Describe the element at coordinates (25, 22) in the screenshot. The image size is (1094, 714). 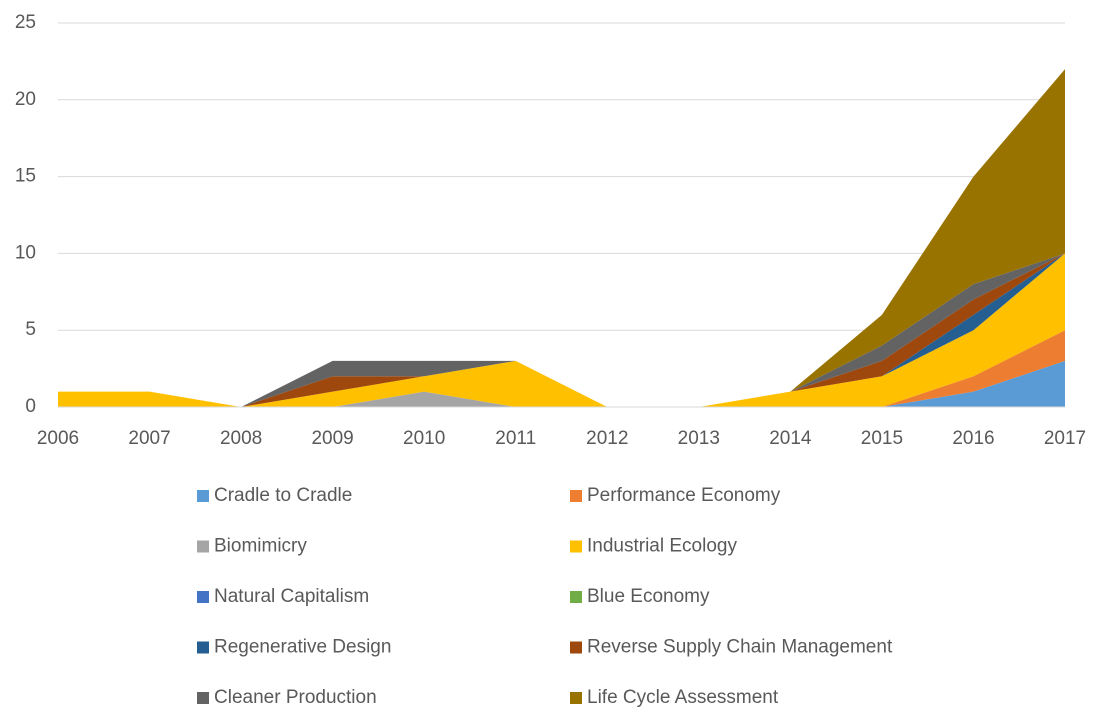
I see `y-tick-label: 25` at that location.